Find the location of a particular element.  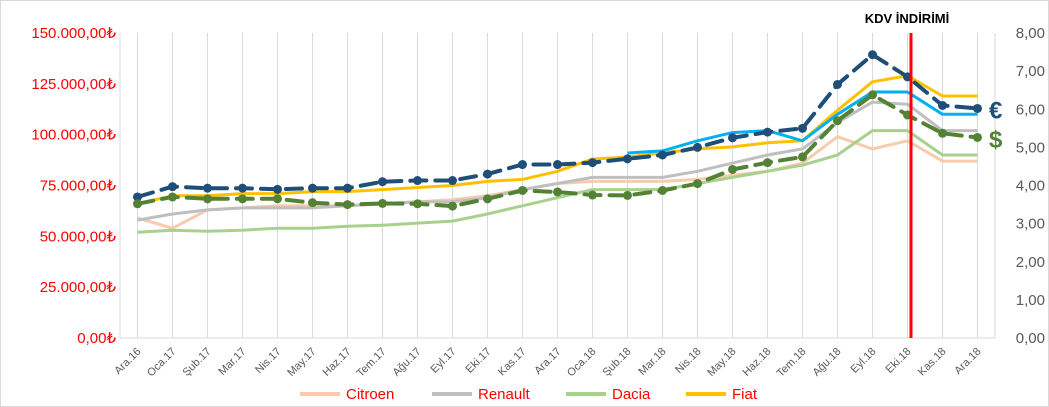

x-tick-label: Ağu.17 is located at coordinates (406, 362).